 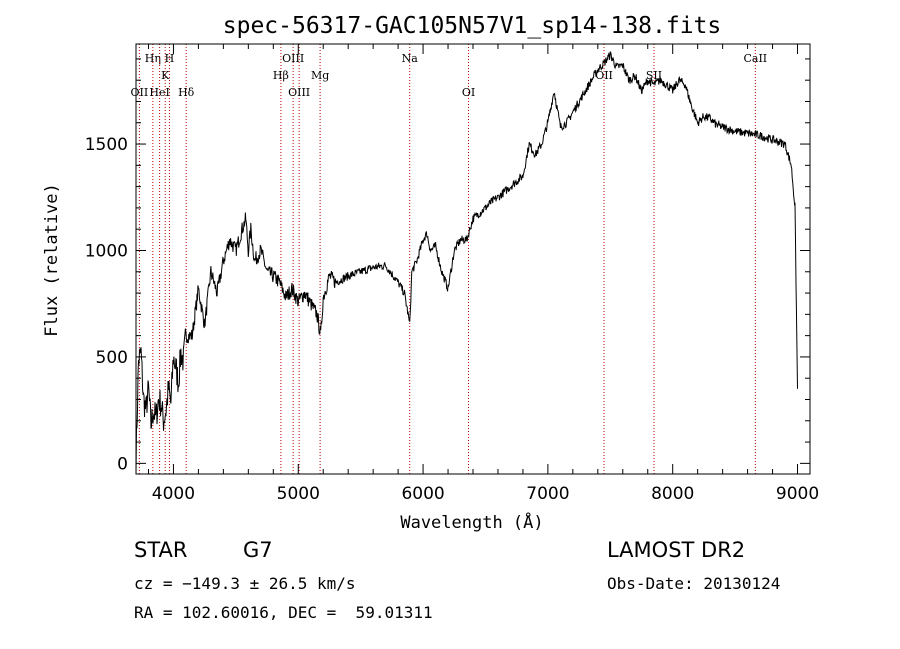 What do you see at coordinates (173, 494) in the screenshot?
I see `x-tick-label: 4000` at bounding box center [173, 494].